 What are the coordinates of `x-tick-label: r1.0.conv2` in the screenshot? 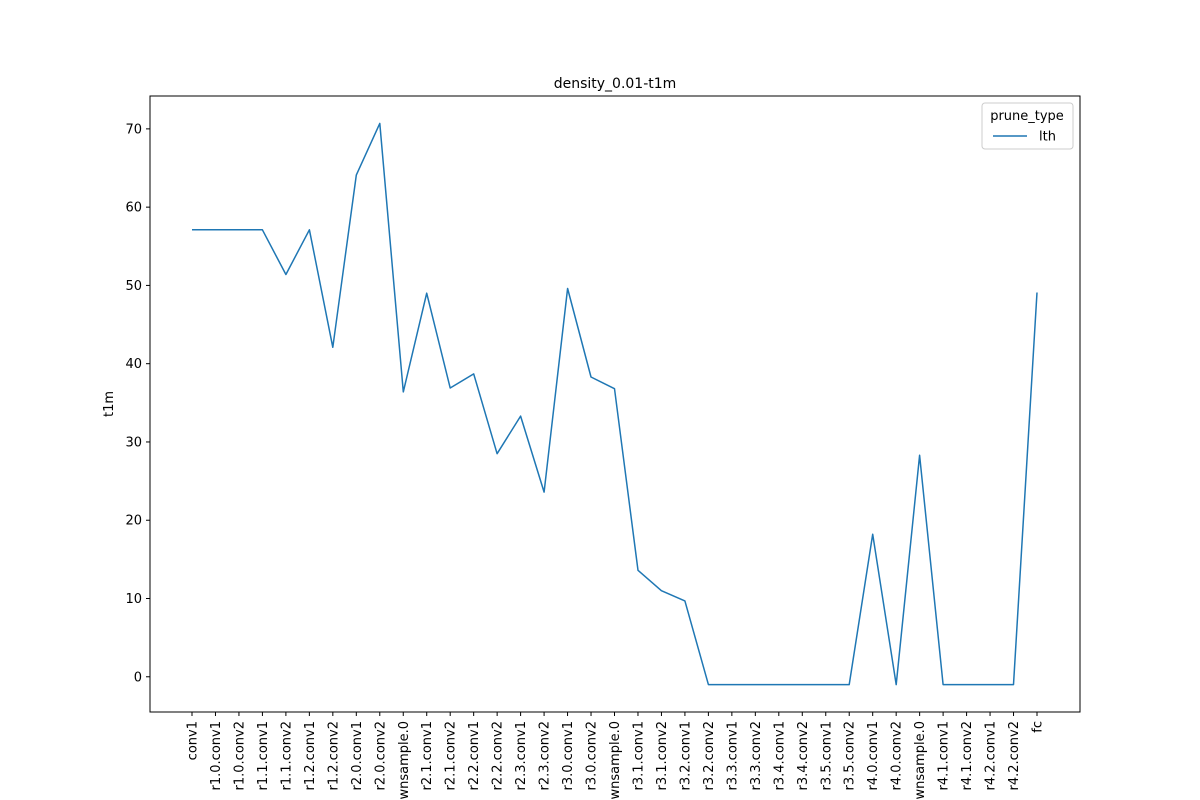 It's located at (239, 755).